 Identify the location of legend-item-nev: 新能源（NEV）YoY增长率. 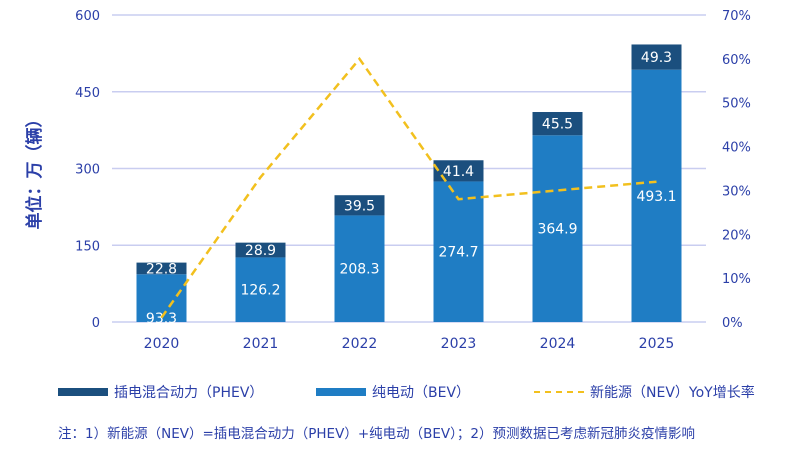
(644, 392).